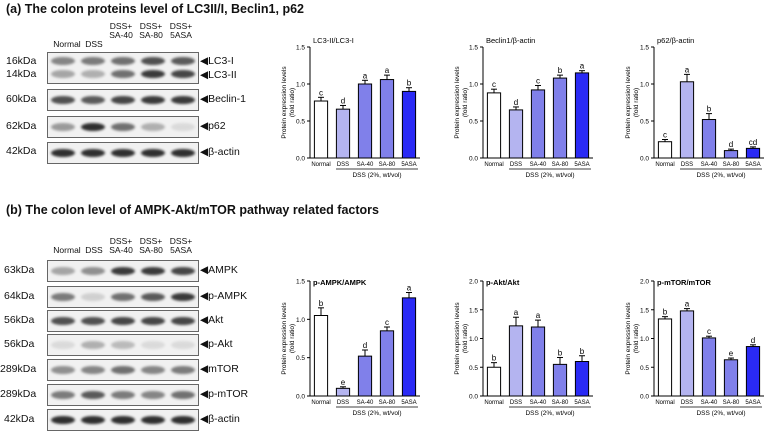 This screenshot has width=766, height=437. Describe the element at coordinates (18, 369) in the screenshot. I see `kda-label: 289kDa` at that location.